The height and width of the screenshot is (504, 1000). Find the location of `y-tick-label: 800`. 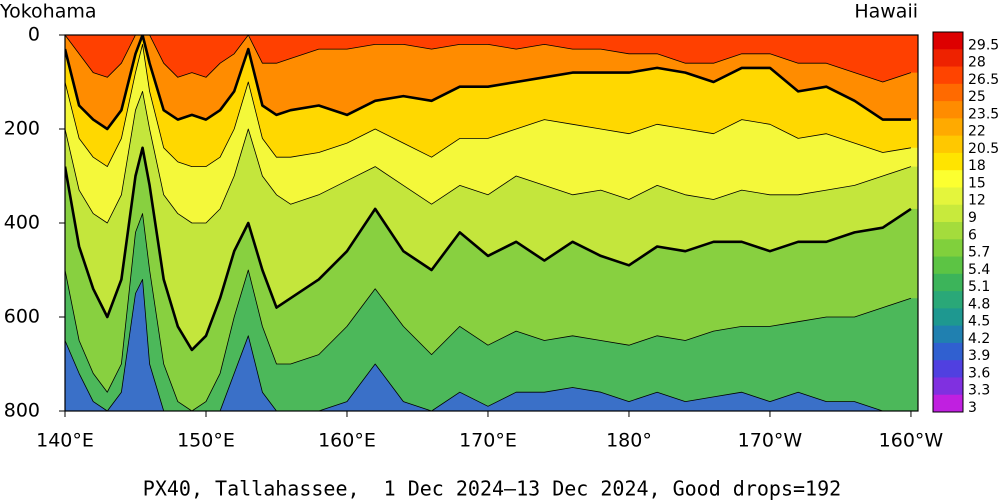

y-tick-label: 800 is located at coordinates (22, 411).